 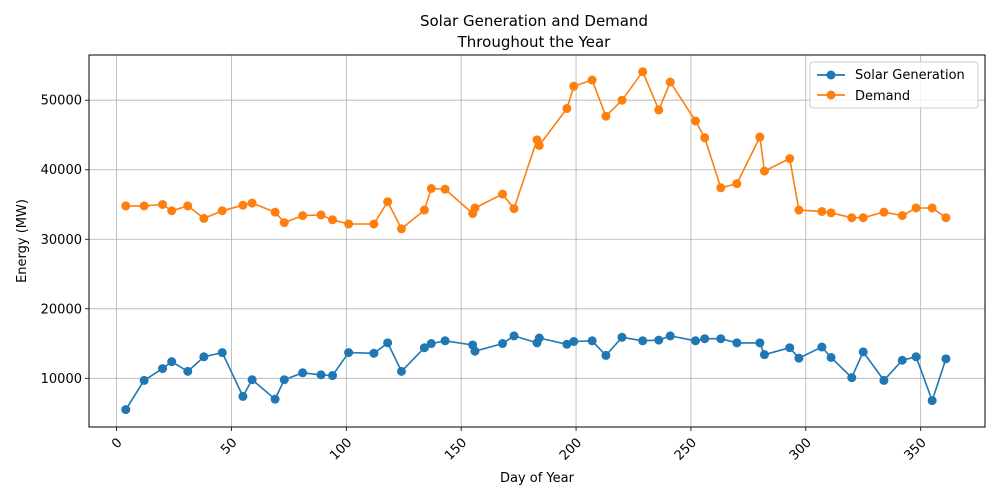 I want to click on legend-solar-label: Solar Generation, so click(x=910, y=75).